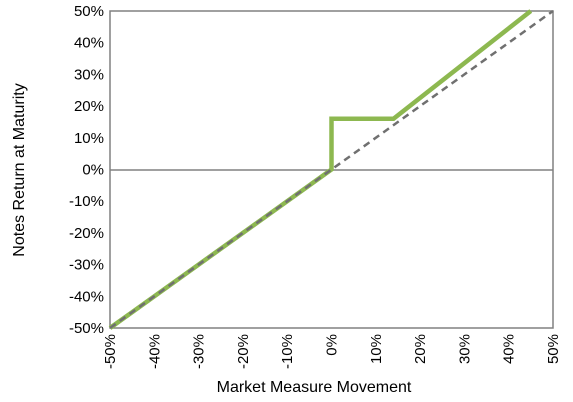  I want to click on y-axis-ticks: 50% 40% 30% 20% 10% 0% -10% -20% -30% -40% -50%, so click(86, 170).